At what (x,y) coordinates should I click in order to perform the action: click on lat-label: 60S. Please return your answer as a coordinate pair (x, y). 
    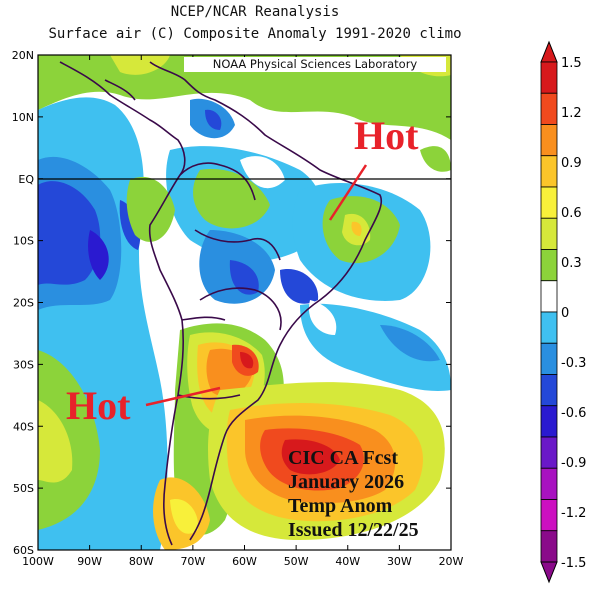
    Looking at the image, I should click on (23, 550).